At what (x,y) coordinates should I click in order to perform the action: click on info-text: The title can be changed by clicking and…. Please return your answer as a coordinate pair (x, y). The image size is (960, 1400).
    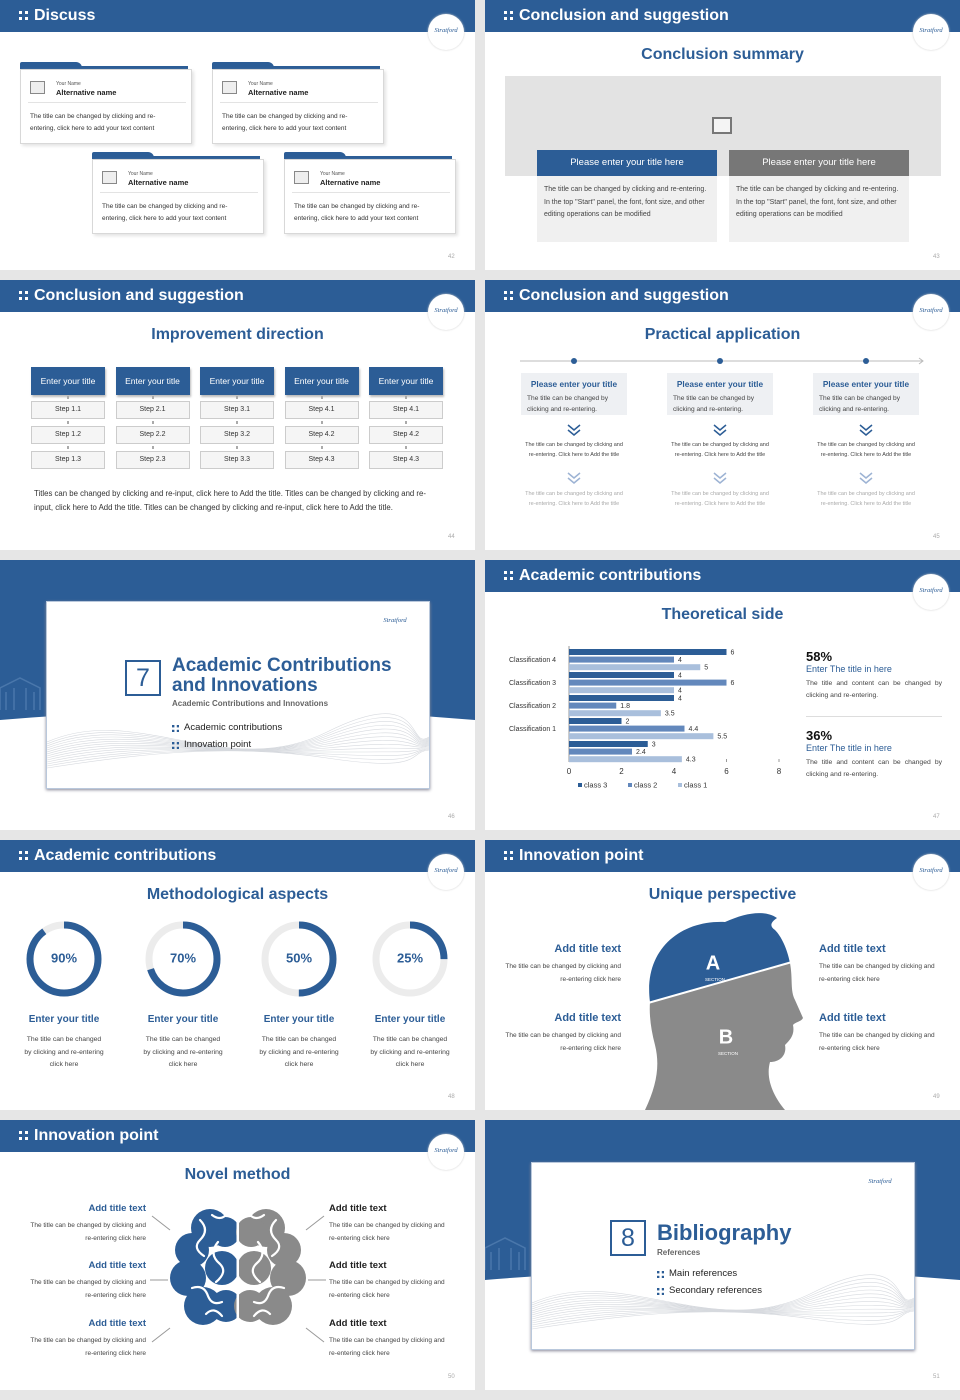
    Looking at the image, I should click on (568, 404).